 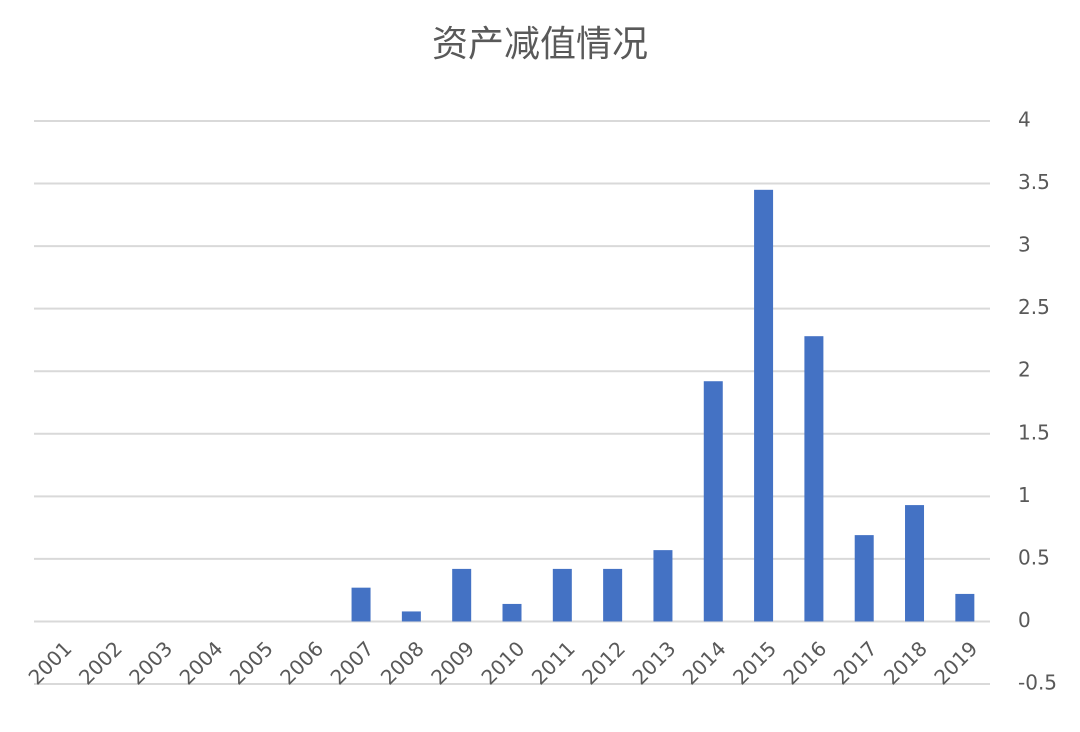 I want to click on y-tick-label: 0, so click(x=1024, y=620).